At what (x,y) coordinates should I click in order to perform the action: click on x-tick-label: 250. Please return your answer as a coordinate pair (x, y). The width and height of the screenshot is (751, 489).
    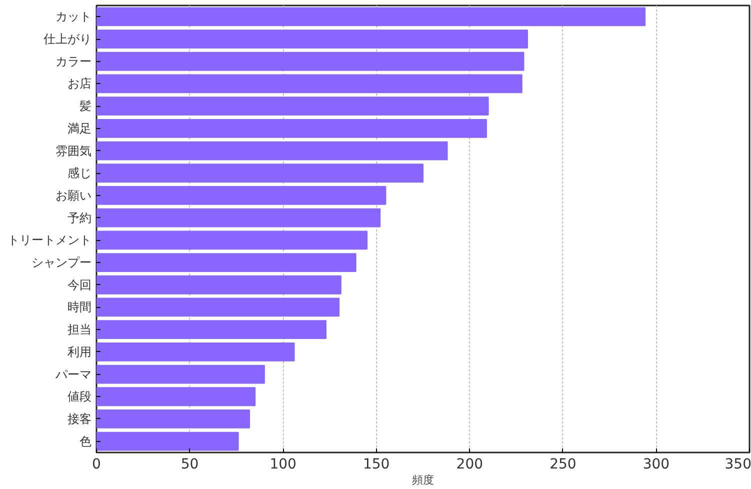
    Looking at the image, I should click on (563, 464).